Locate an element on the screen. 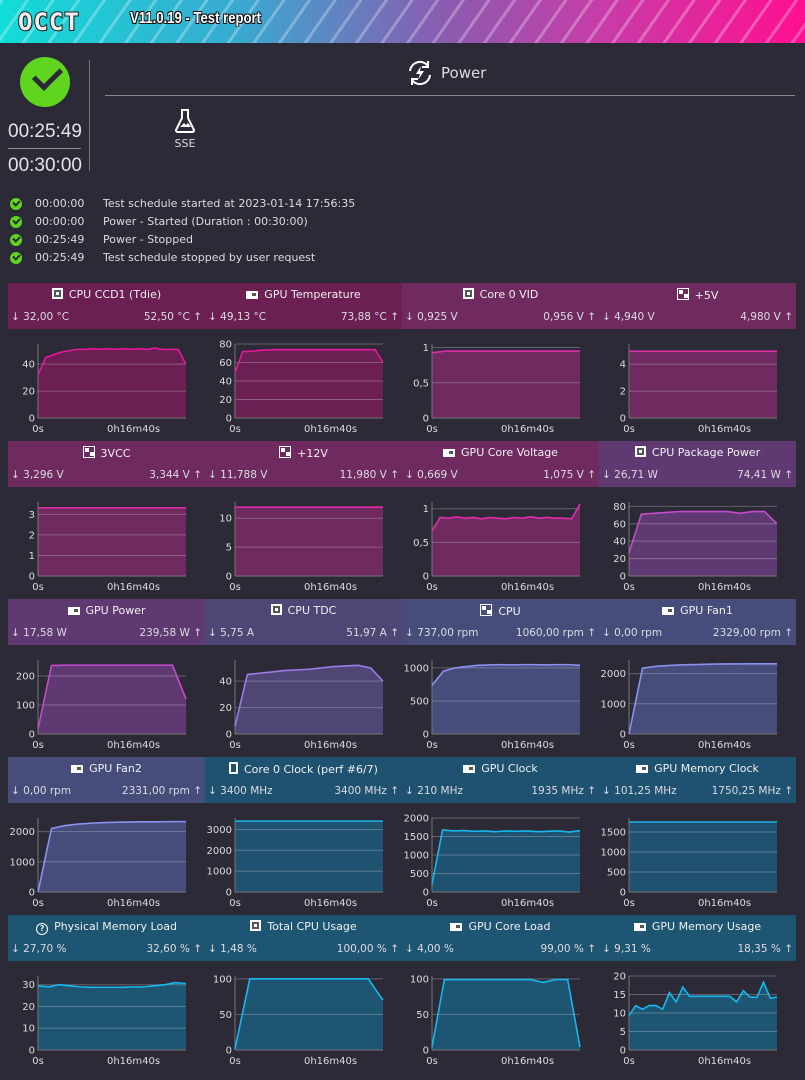 The image size is (805, 1080). sensor-header: CPU ↓ 737,00 rpm 1060,00 rpm ↑ is located at coordinates (500, 622).